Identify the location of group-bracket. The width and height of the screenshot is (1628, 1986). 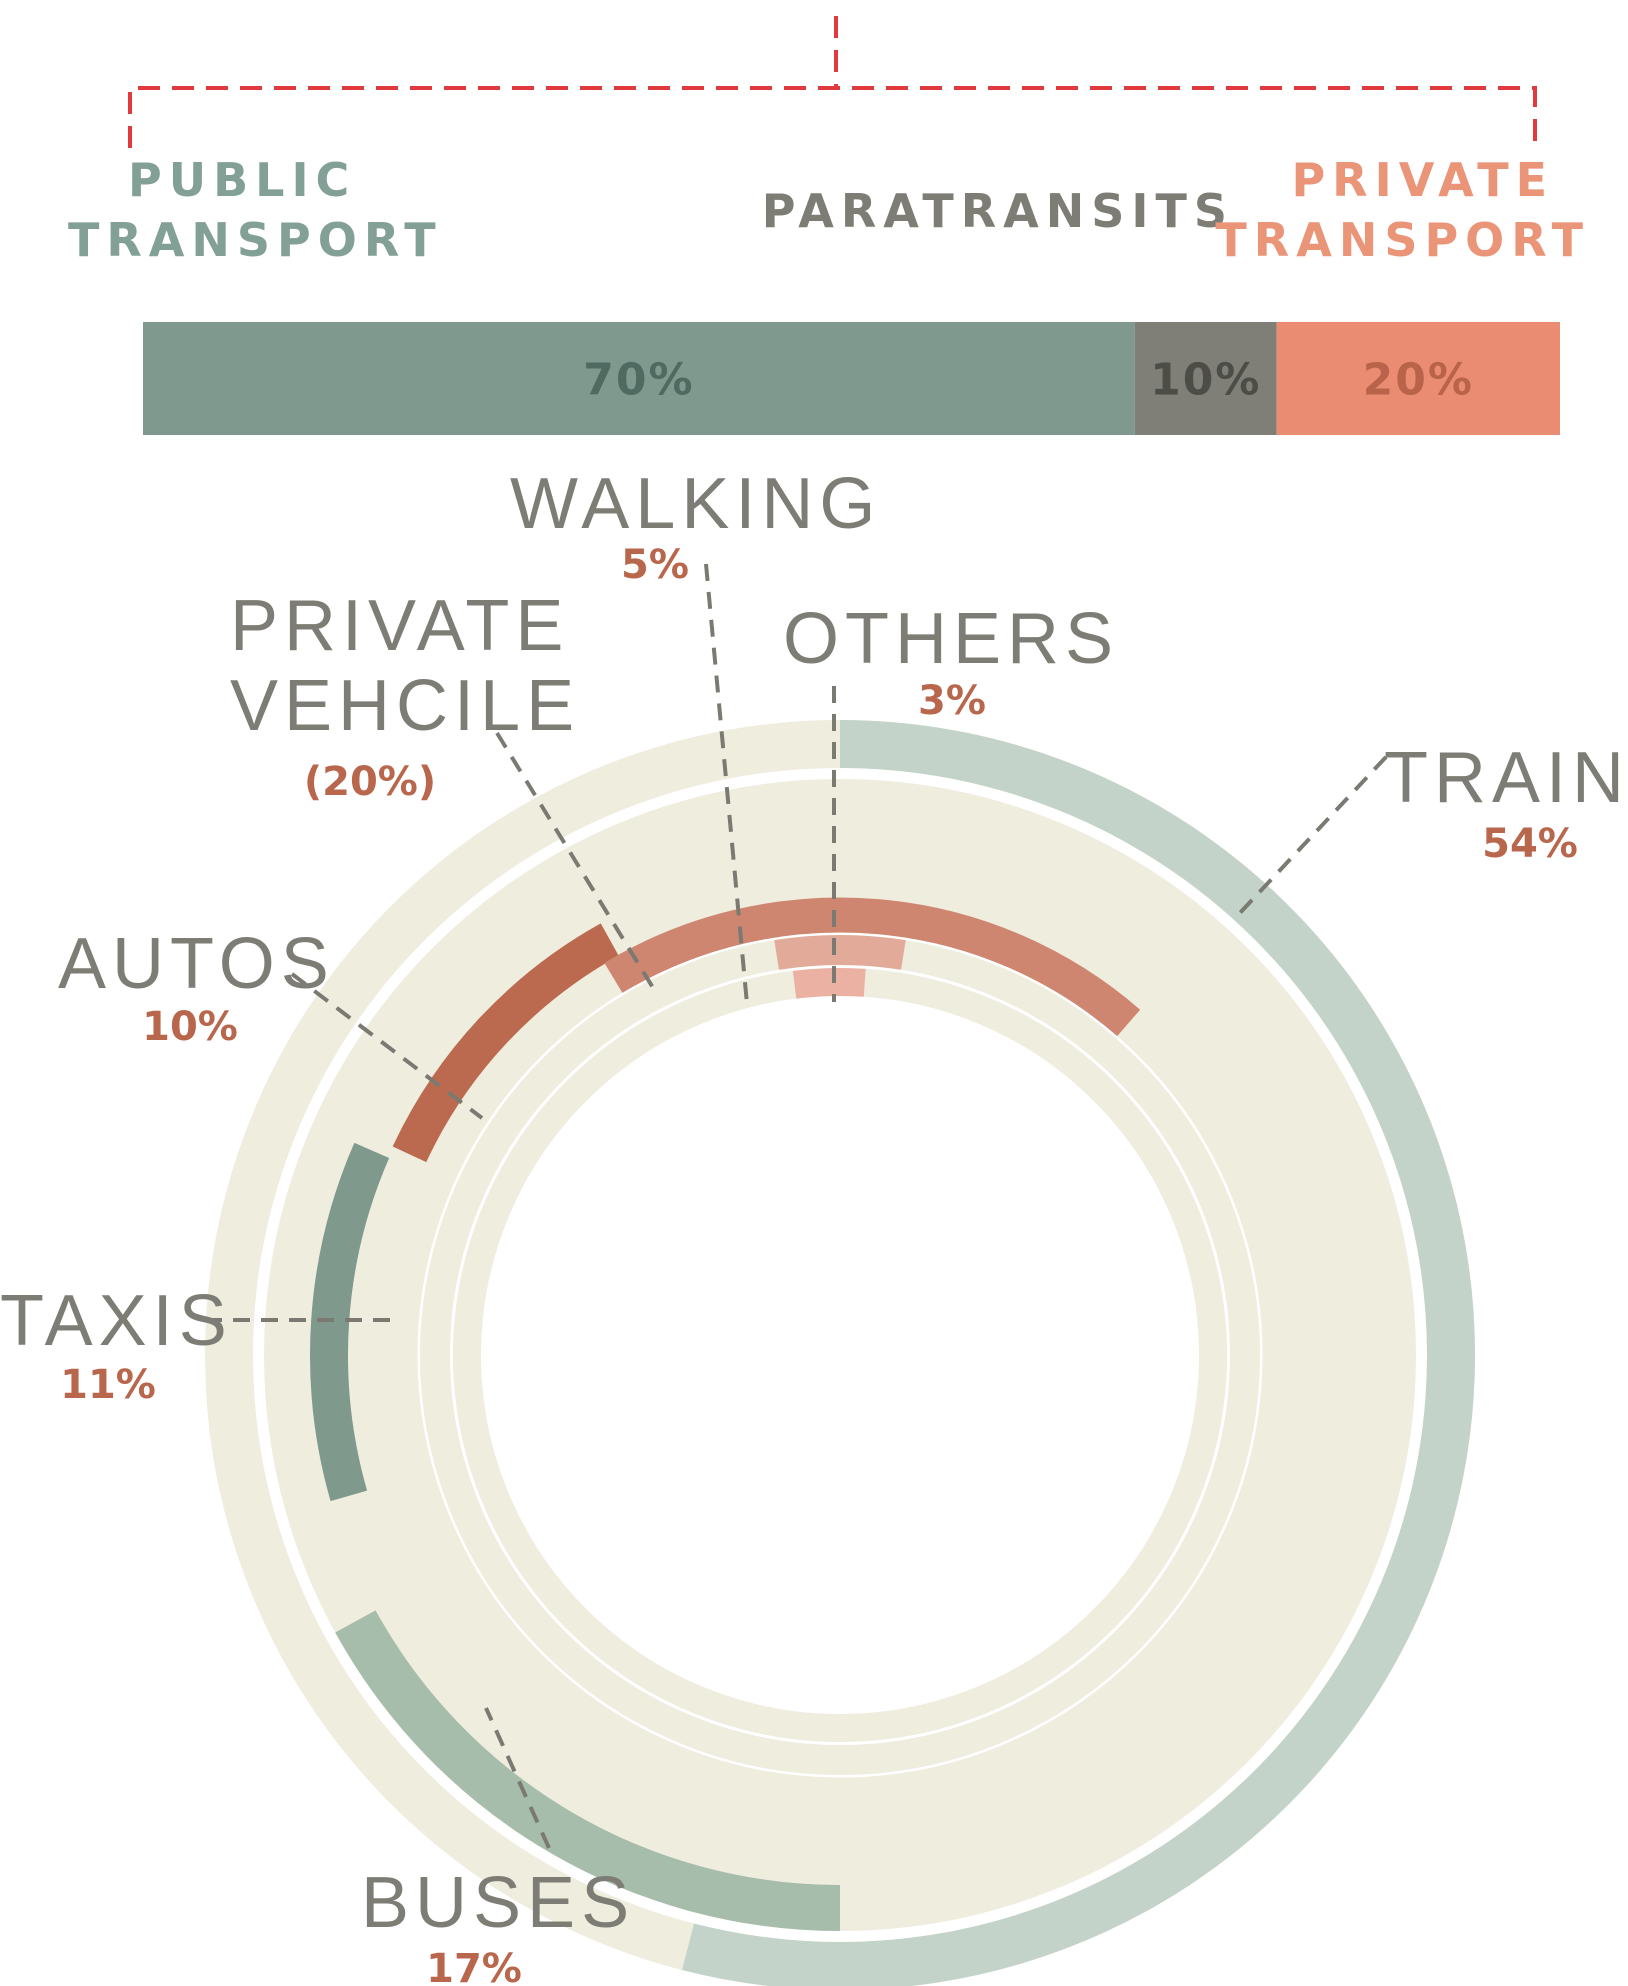
(832, 82).